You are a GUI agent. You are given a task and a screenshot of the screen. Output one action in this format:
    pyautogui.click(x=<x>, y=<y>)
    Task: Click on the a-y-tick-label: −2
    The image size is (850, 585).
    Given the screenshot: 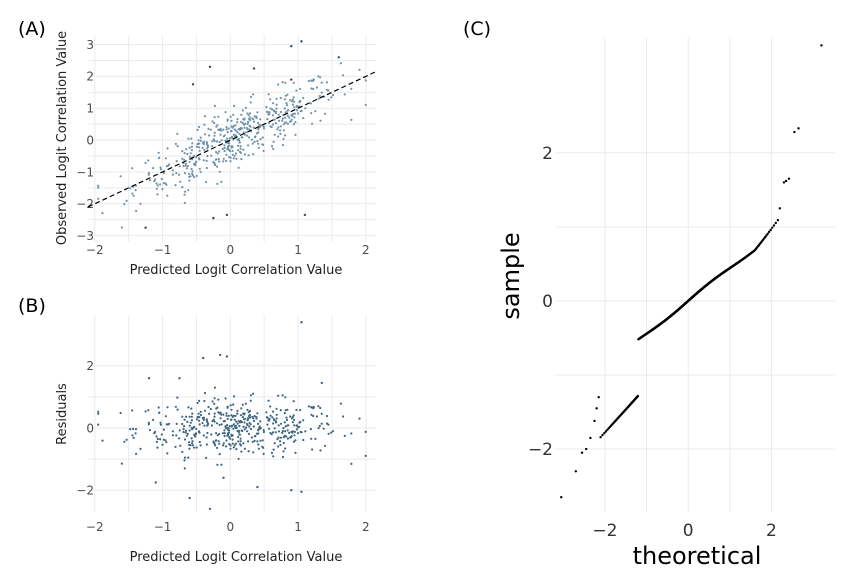 What is the action you would take?
    pyautogui.click(x=85, y=204)
    